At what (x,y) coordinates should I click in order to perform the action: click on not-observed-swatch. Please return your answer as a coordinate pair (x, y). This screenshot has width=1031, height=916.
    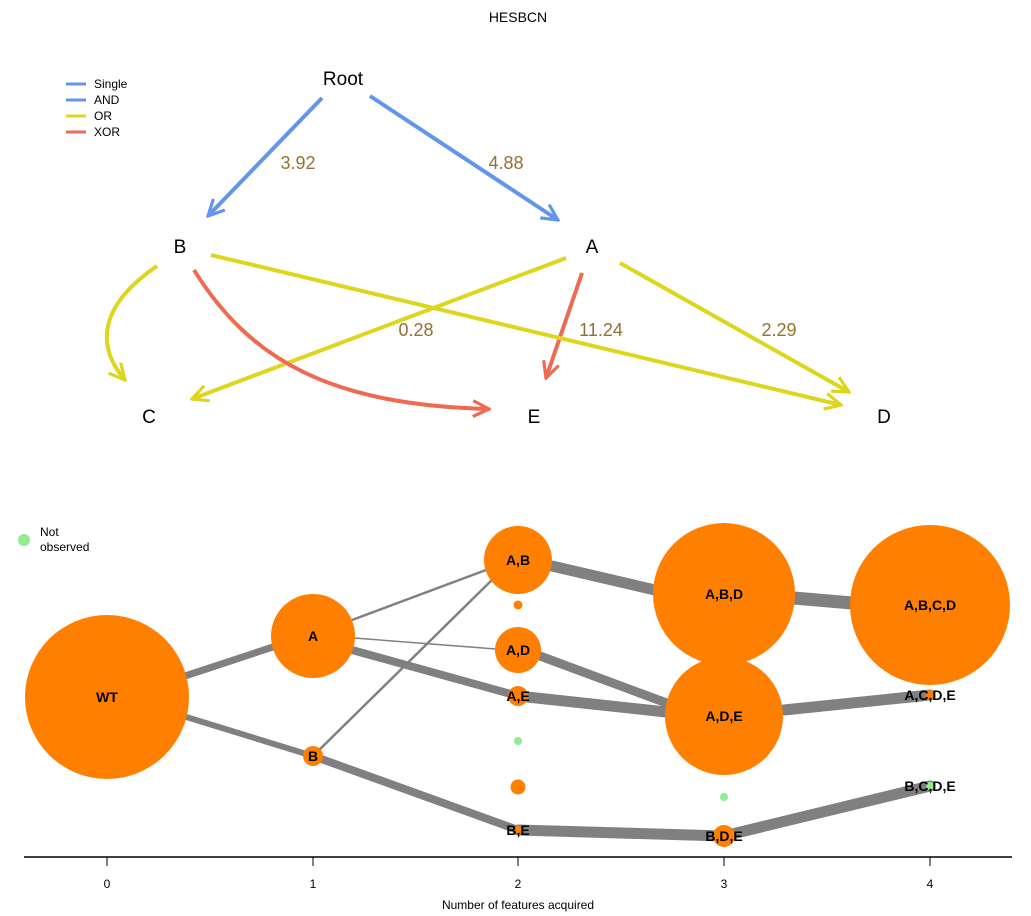
    Looking at the image, I should click on (24, 540).